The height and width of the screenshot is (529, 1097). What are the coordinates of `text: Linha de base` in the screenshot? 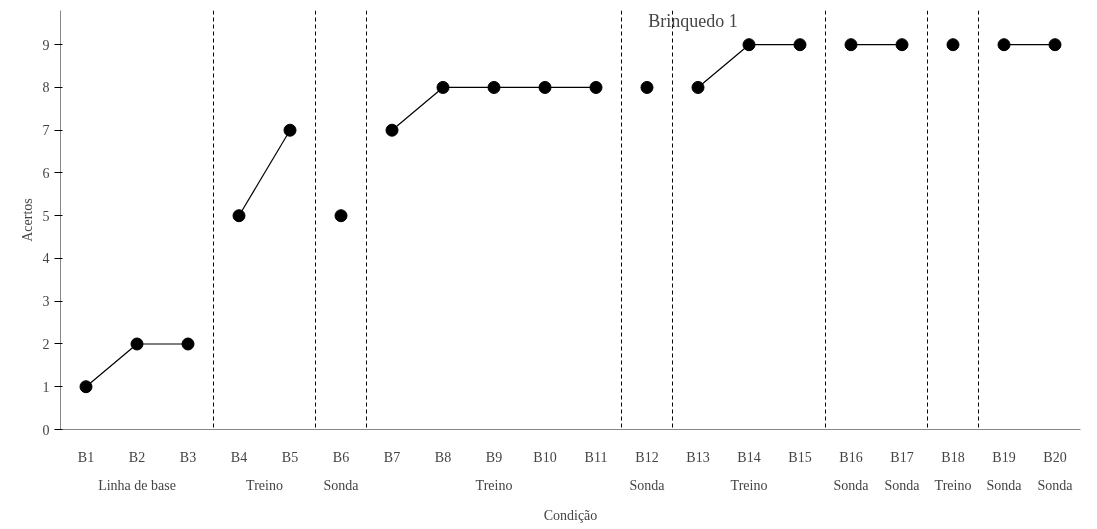 It's located at (137, 485).